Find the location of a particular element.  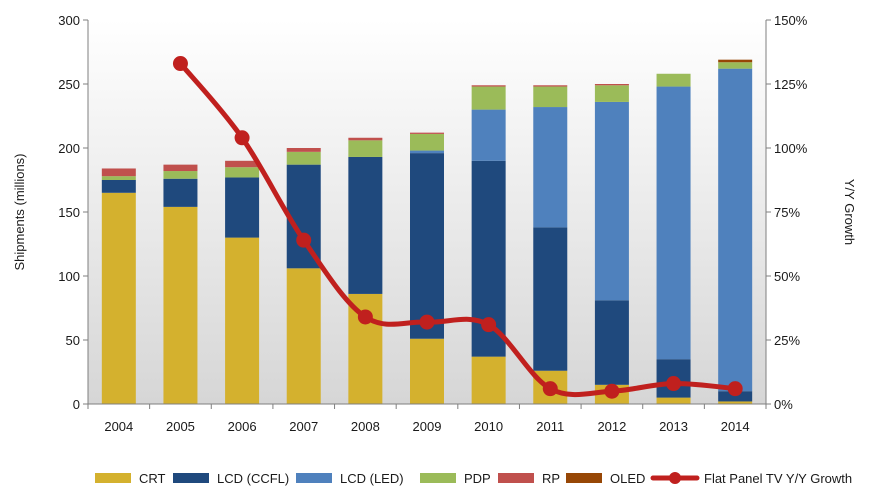

y2-tick-label: 150% is located at coordinates (791, 20).